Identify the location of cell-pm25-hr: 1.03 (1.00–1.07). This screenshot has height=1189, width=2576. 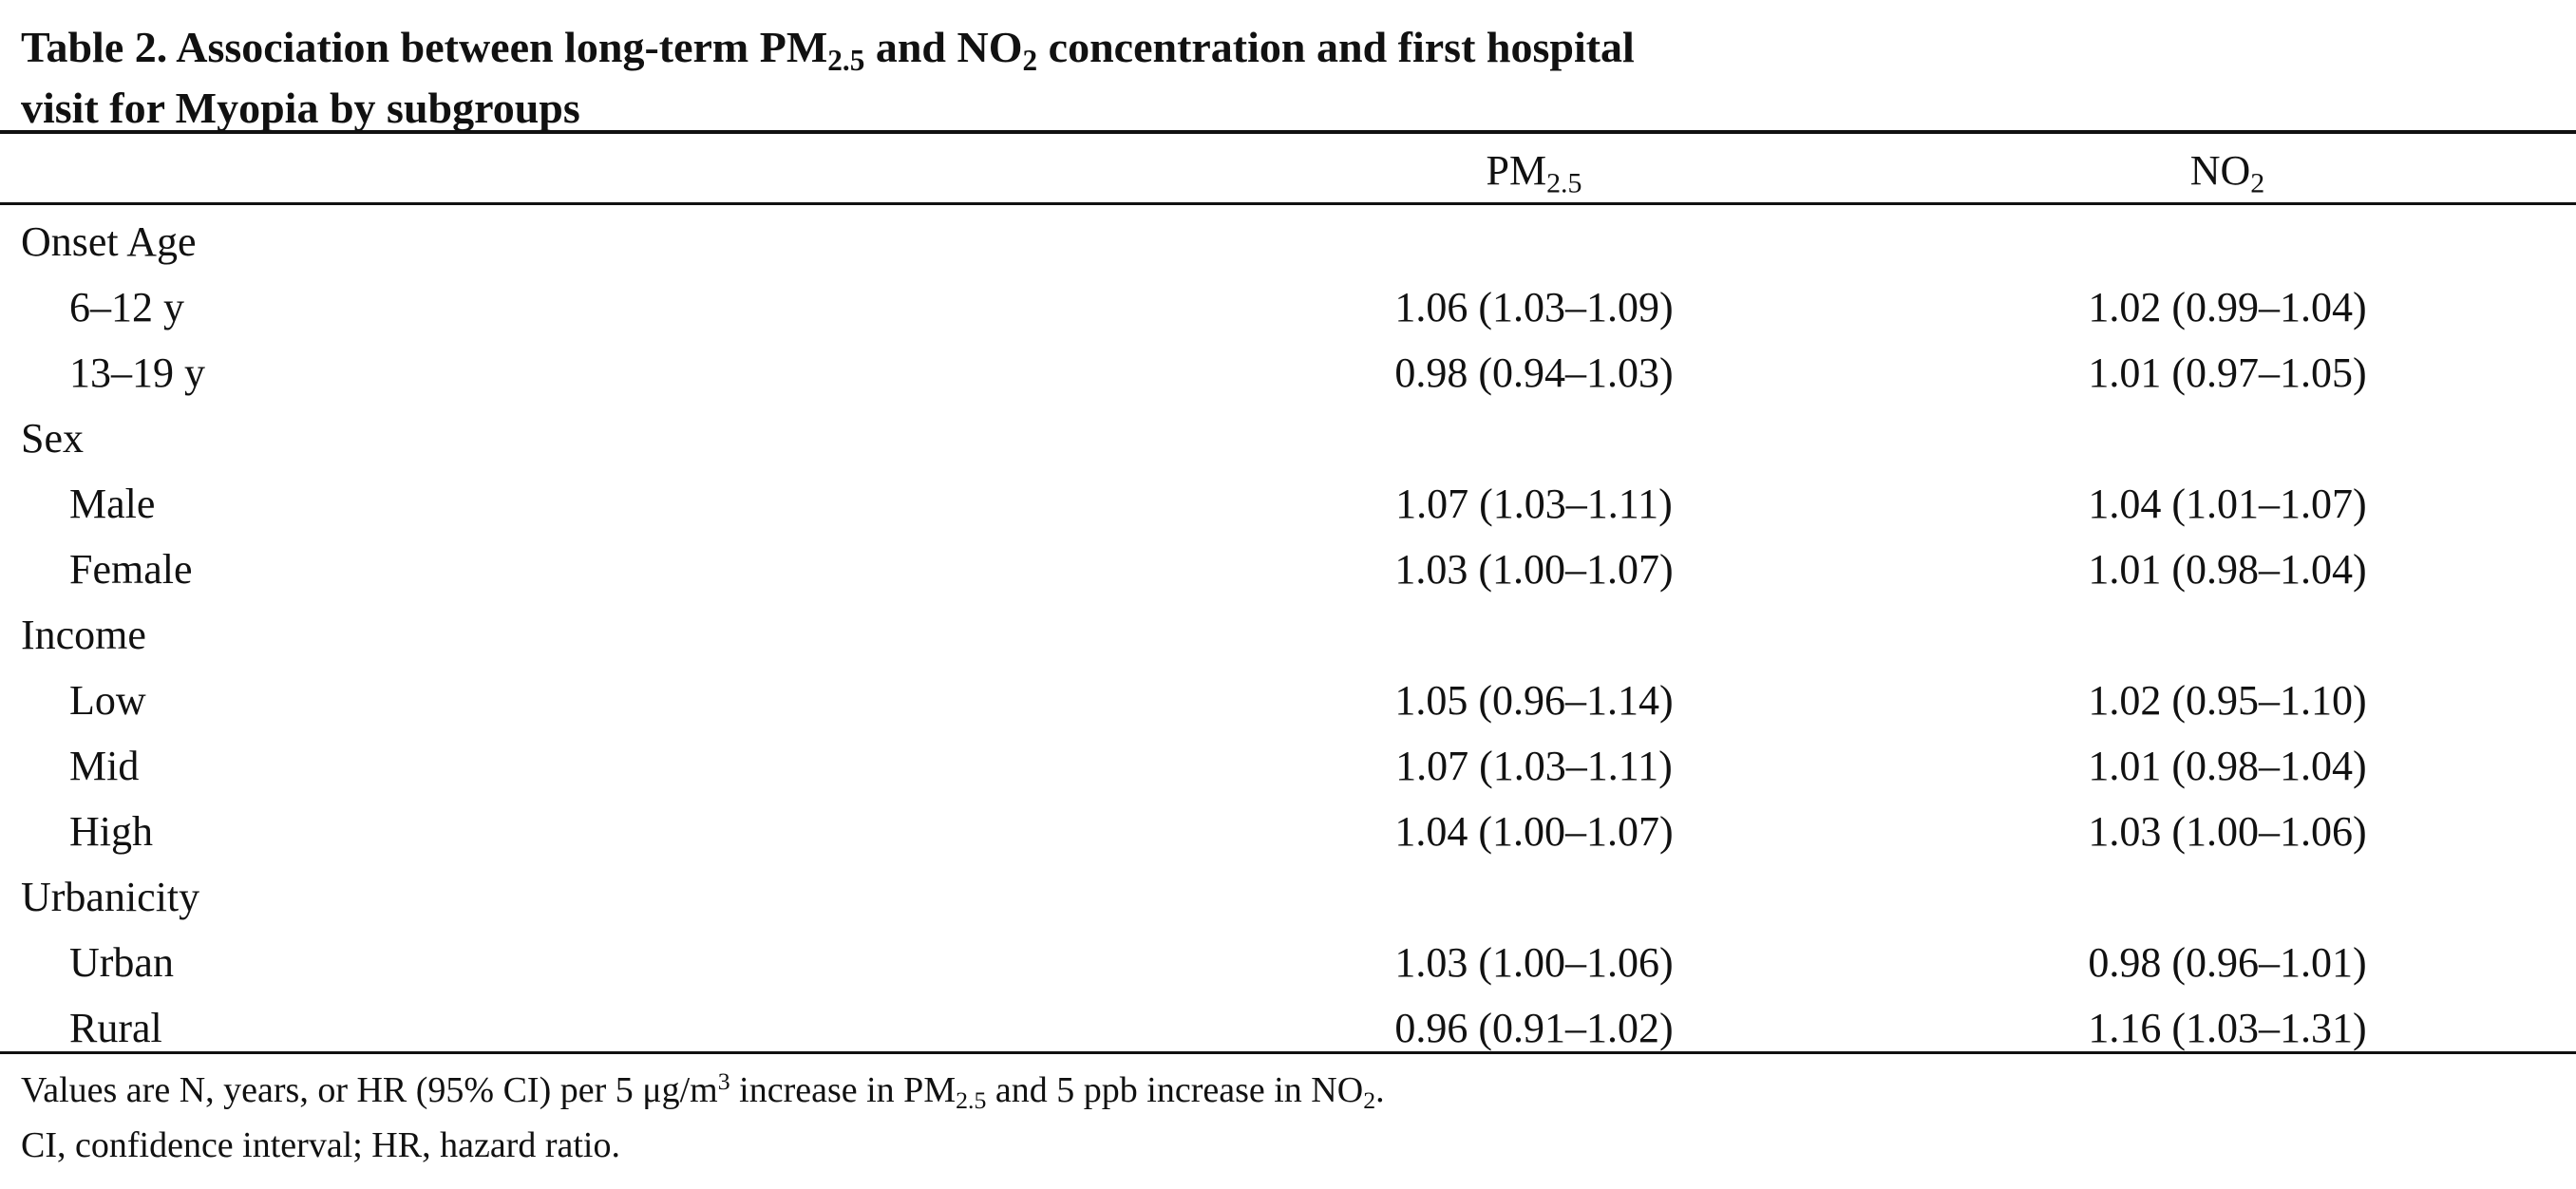
(1534, 569).